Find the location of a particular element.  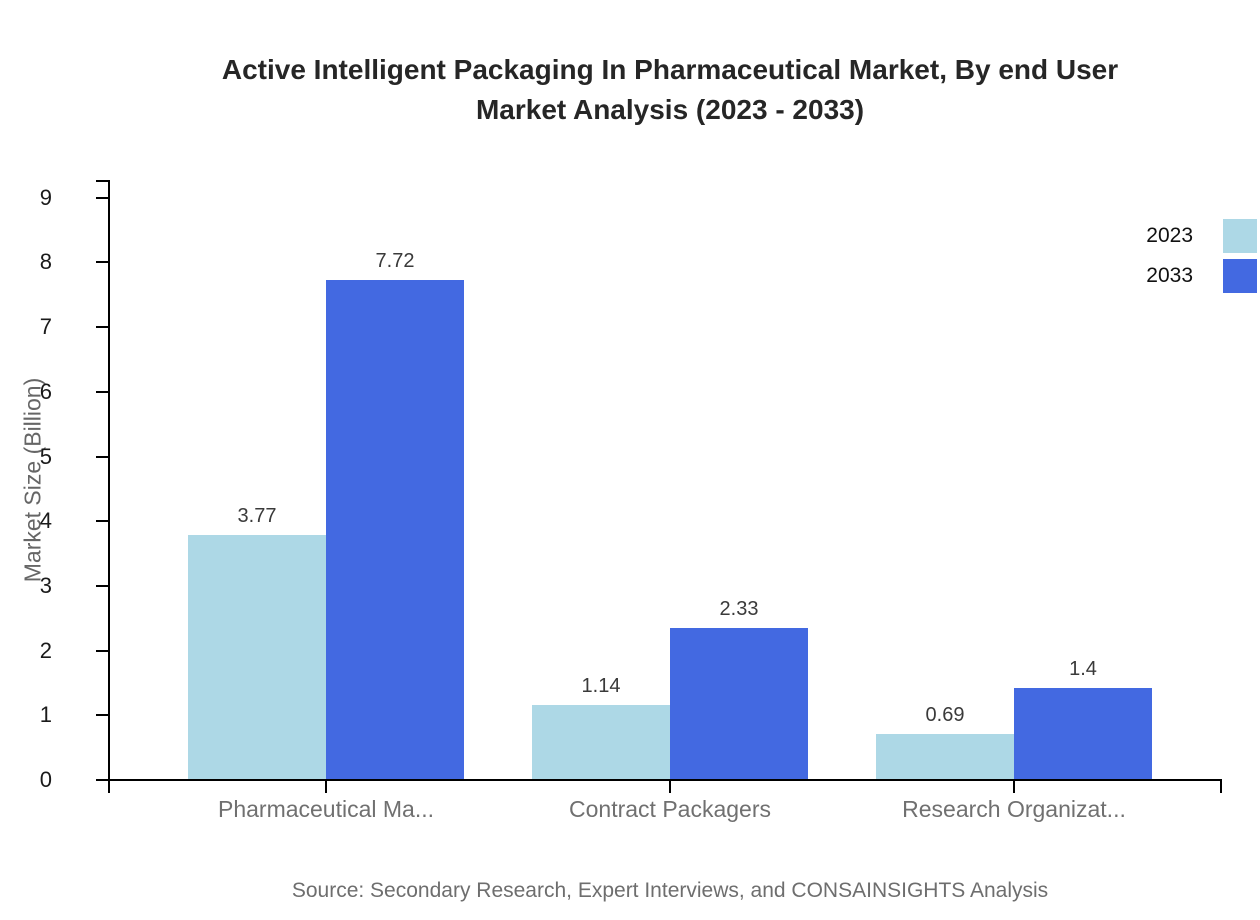

y-tick-label-6: 6 is located at coordinates (45, 391).